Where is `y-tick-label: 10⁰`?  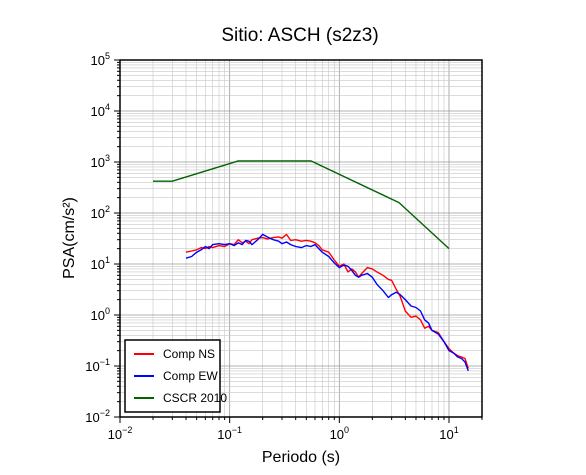 y-tick-label: 10⁰ is located at coordinates (100, 314).